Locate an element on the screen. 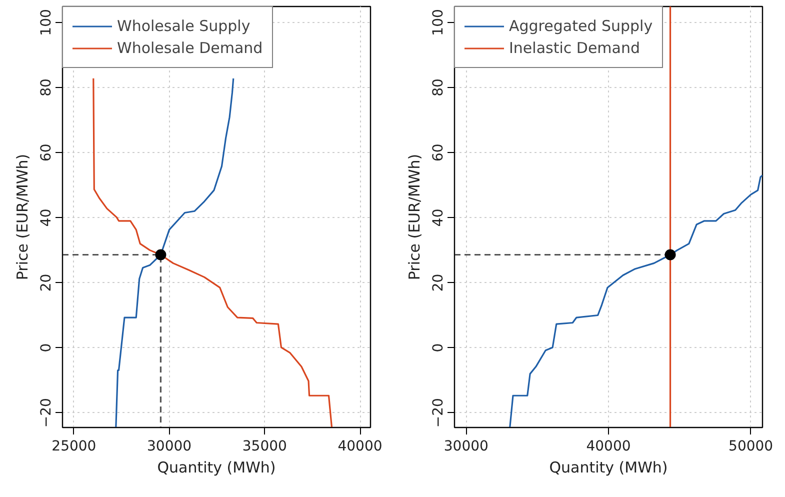 The width and height of the screenshot is (785, 497). x-tick-label: 25000 is located at coordinates (74, 446).